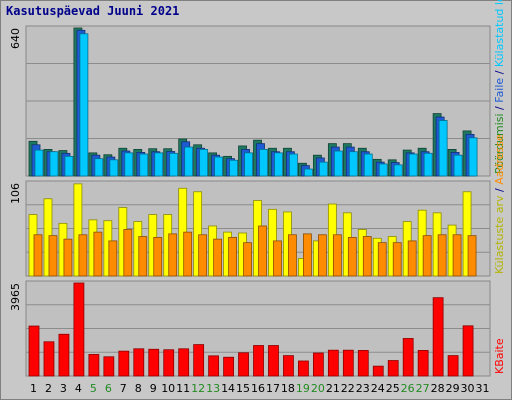 Image resolution: width=512 pixels, height=400 pixels. I want to click on bar-külastatud-lehti-4, so click(84, 105).